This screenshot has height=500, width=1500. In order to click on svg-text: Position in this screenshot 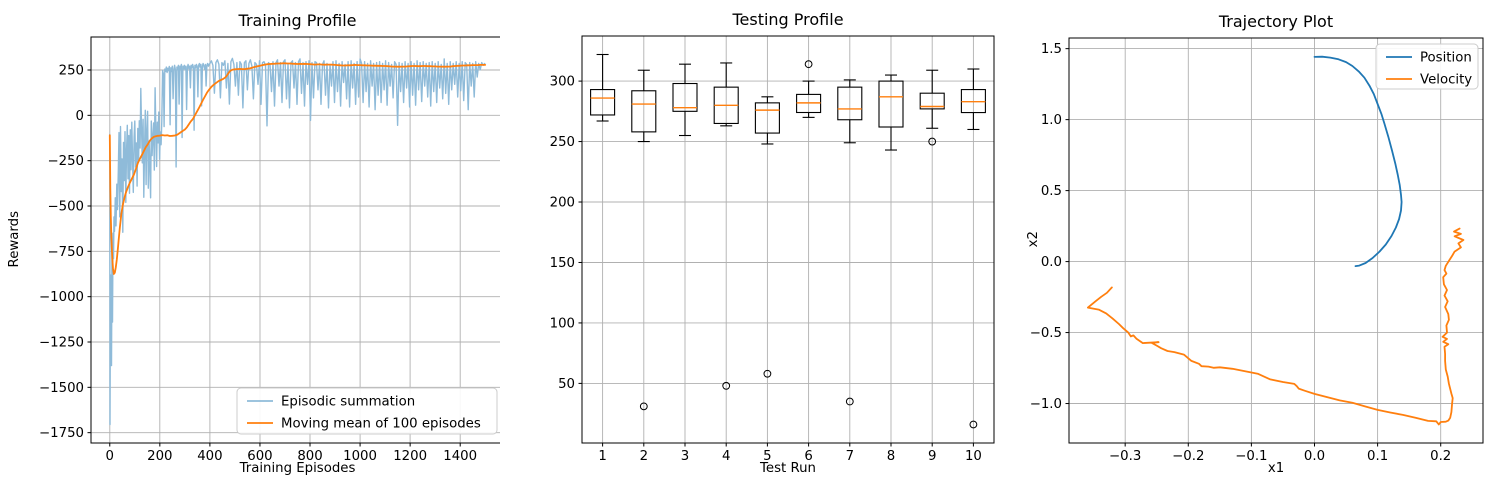, I will do `click(1446, 58)`.